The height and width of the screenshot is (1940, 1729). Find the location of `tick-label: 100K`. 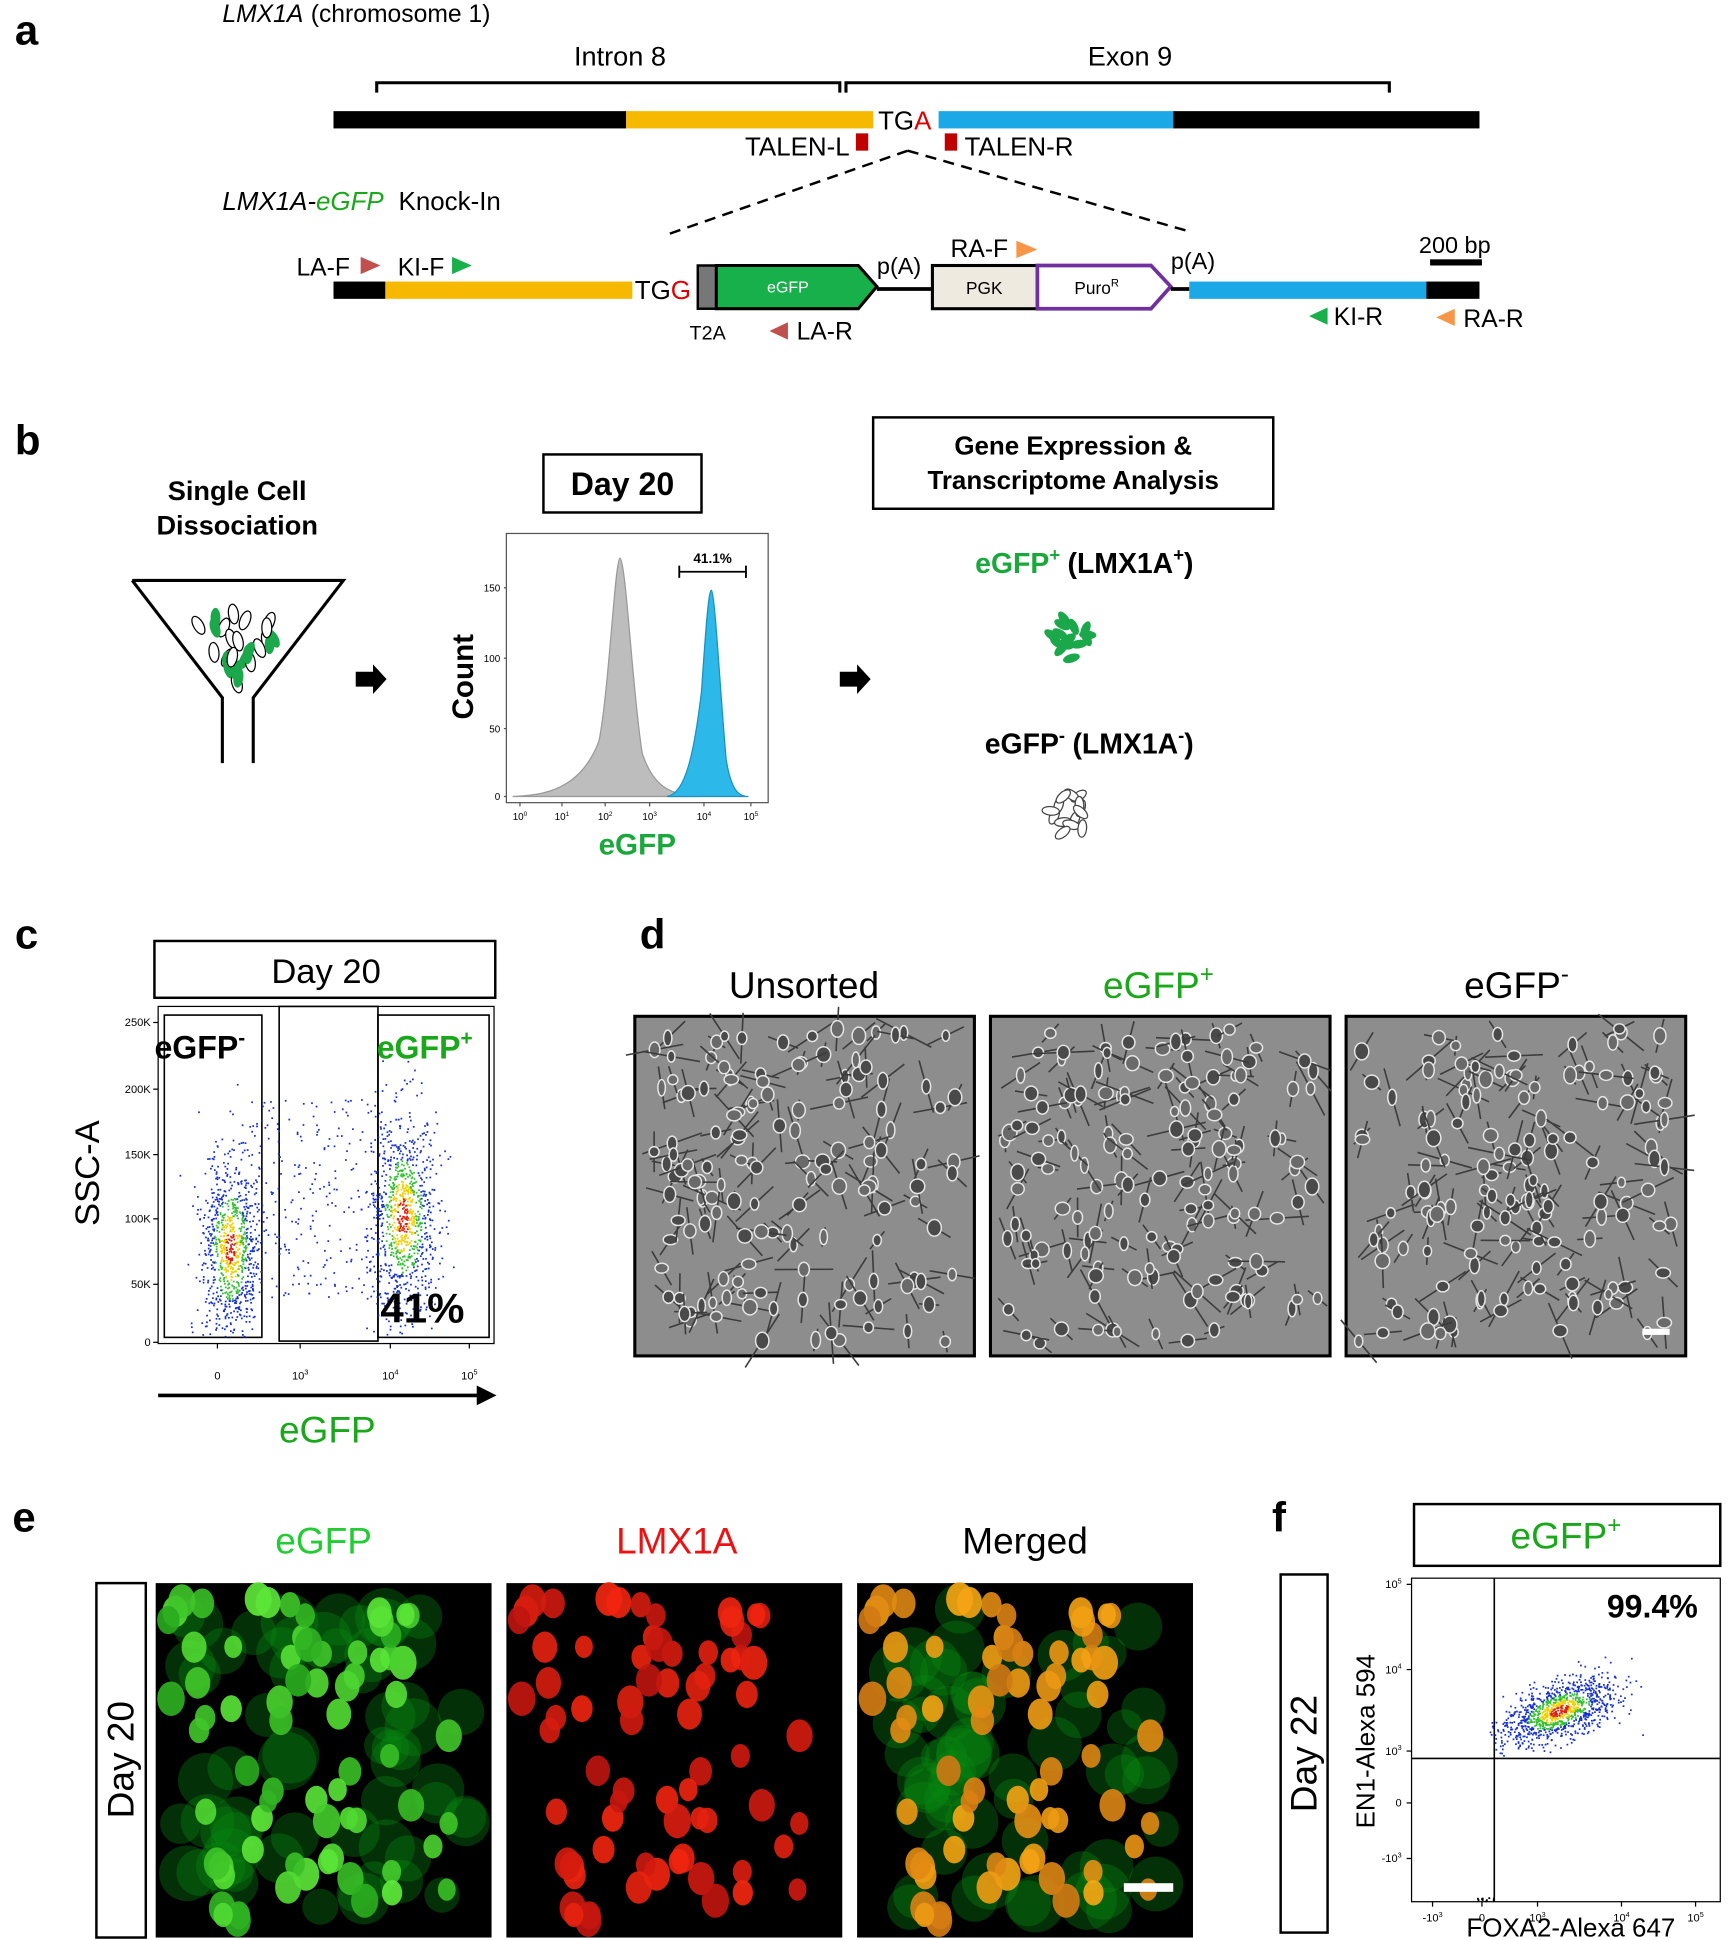

tick-label: 100K is located at coordinates (138, 1220).